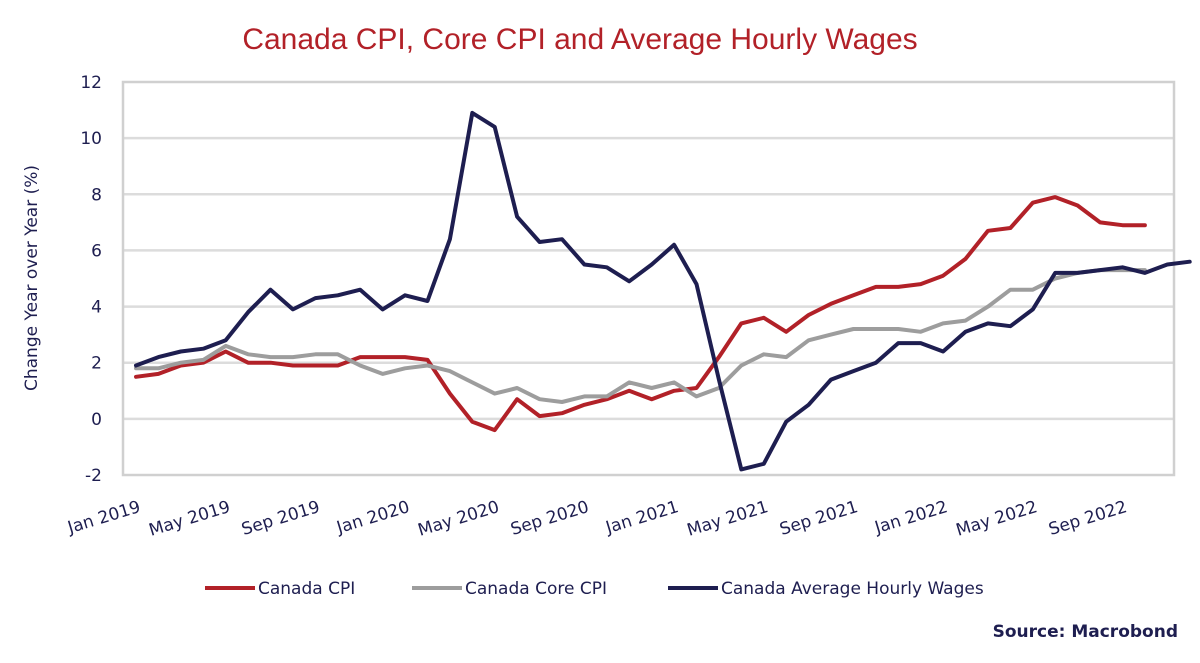 The width and height of the screenshot is (1200, 663). Describe the element at coordinates (96, 308) in the screenshot. I see `y-tick-label: 4` at that location.